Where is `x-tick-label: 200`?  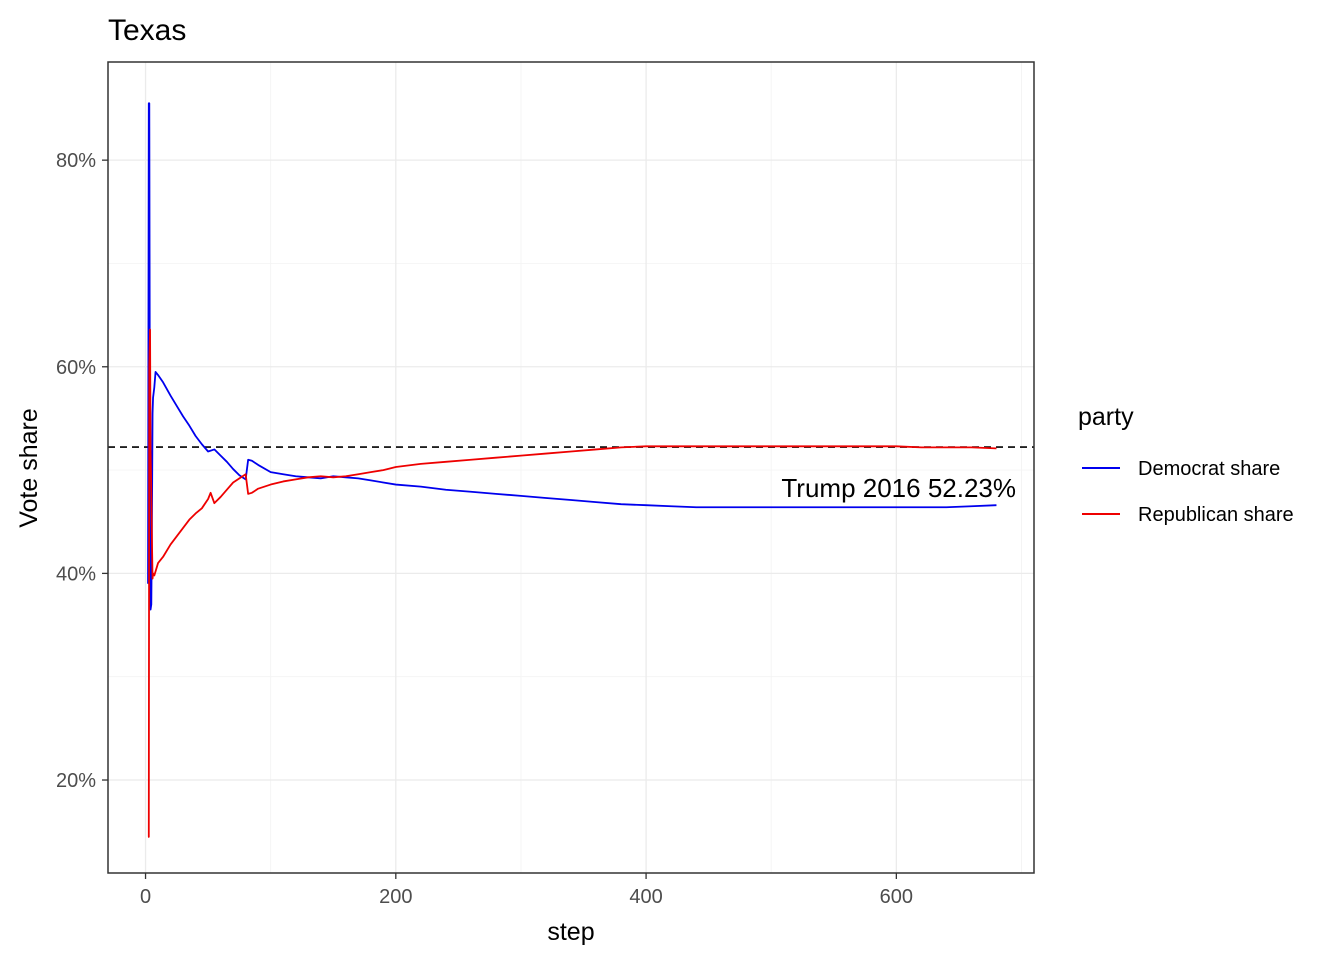 x-tick-label: 200 is located at coordinates (395, 897).